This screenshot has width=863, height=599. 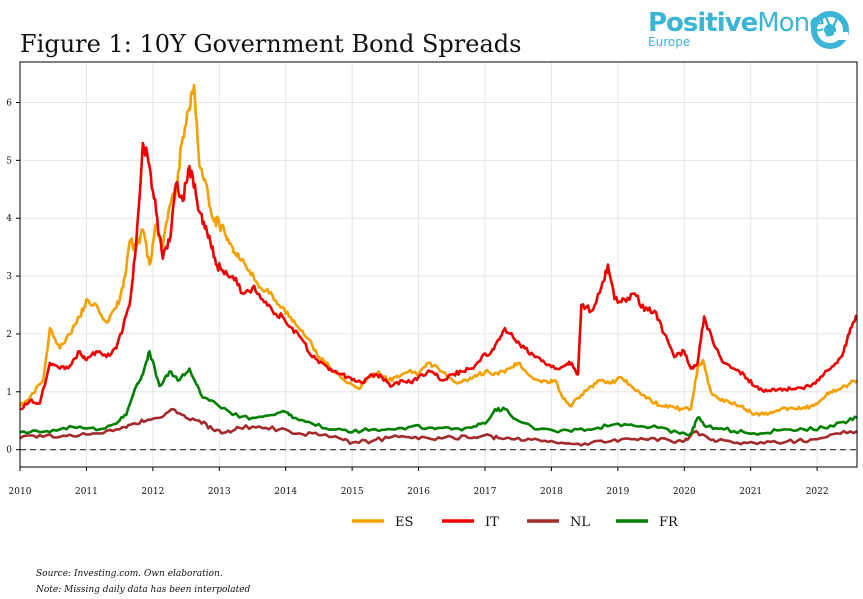 I want to click on legend-label-fr: FR, so click(x=669, y=522).